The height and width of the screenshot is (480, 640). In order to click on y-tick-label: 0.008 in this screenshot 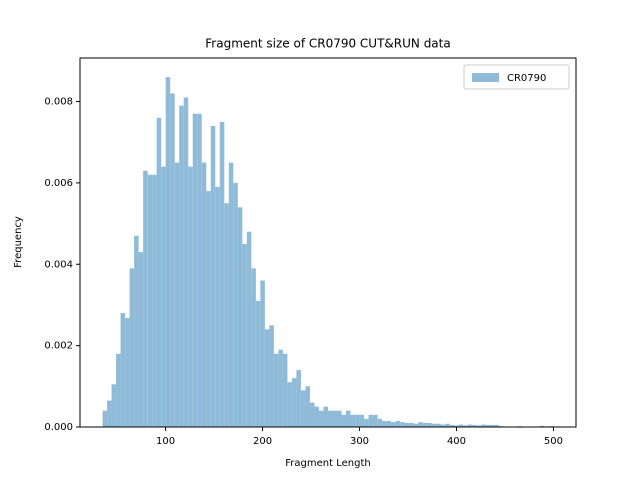, I will do `click(58, 102)`.